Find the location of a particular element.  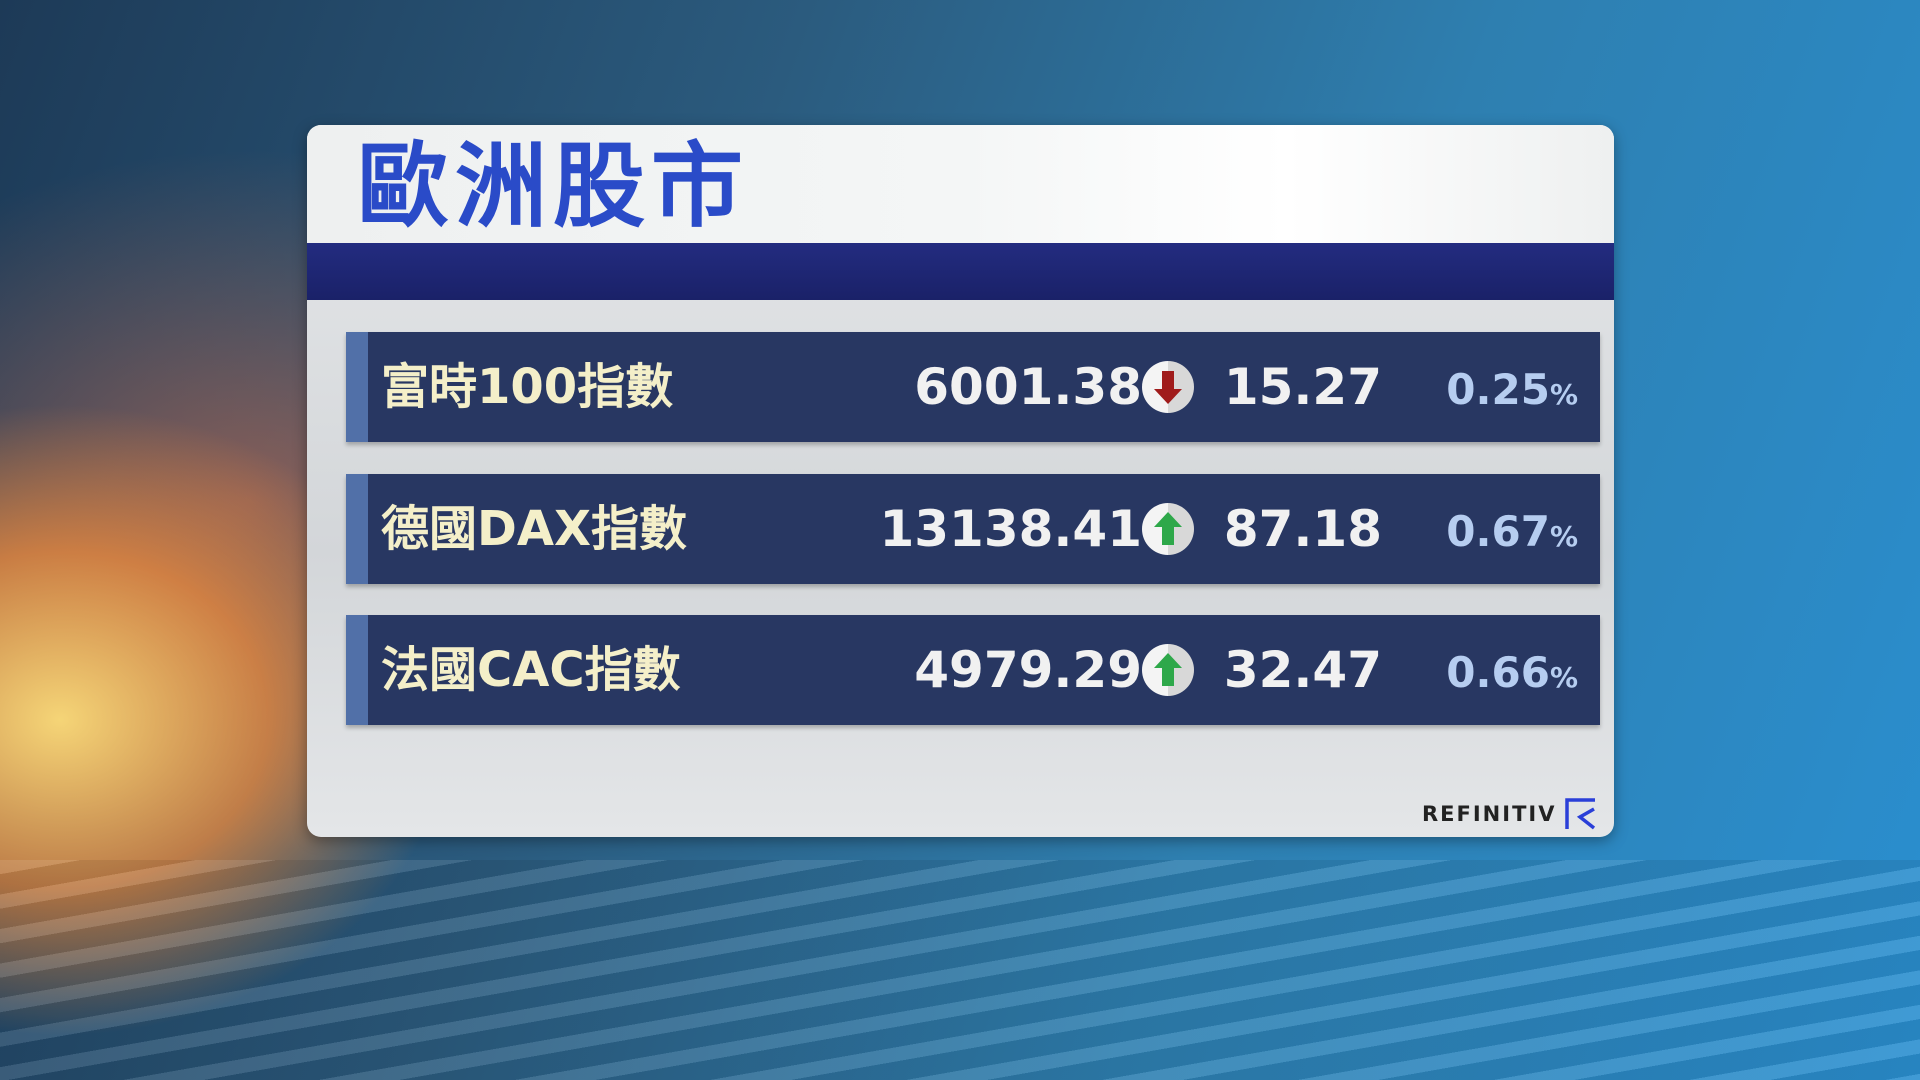

index-row: 富時100指數 6001.38 15.27 0.25% is located at coordinates (973, 387).